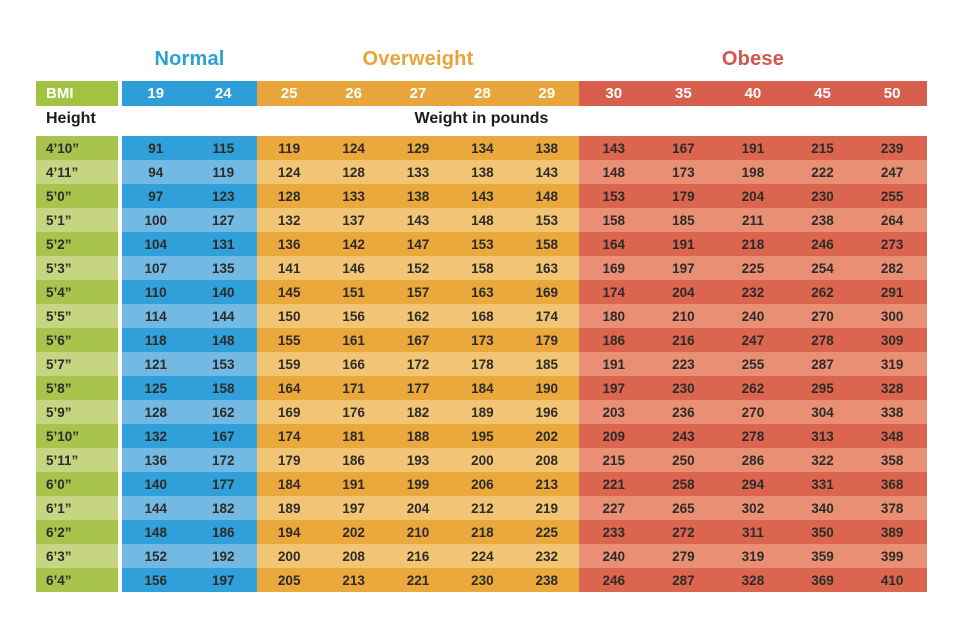 The height and width of the screenshot is (618, 962). I want to click on weight-cell: 258, so click(683, 484).